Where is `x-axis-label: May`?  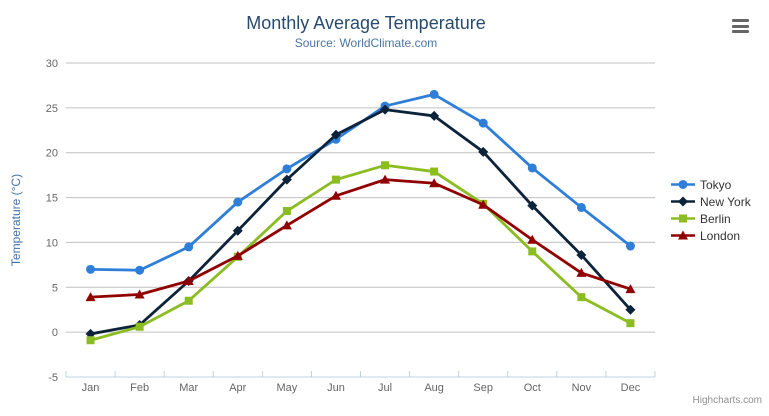
x-axis-label: May is located at coordinates (286, 388).